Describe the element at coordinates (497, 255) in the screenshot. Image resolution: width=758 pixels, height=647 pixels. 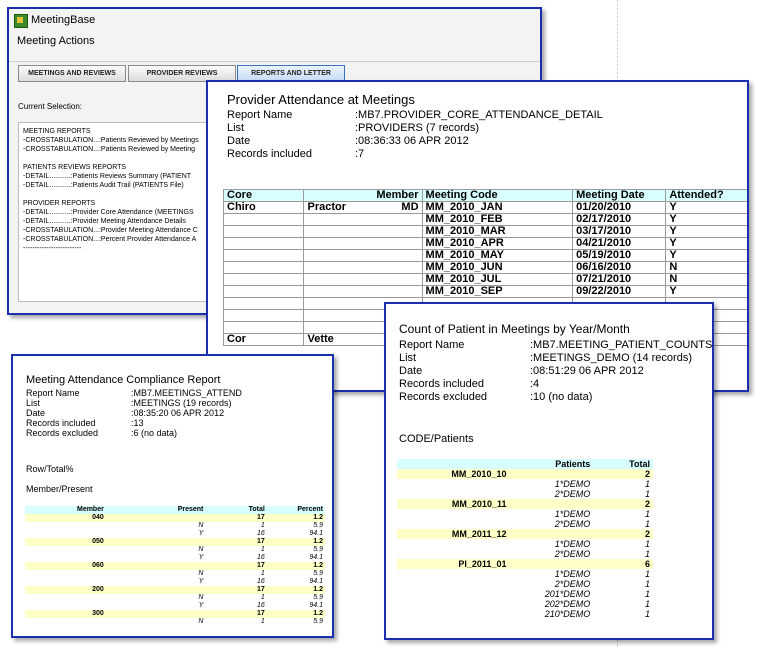
I see `cell-meeting-code: MM_2010_MAY` at that location.